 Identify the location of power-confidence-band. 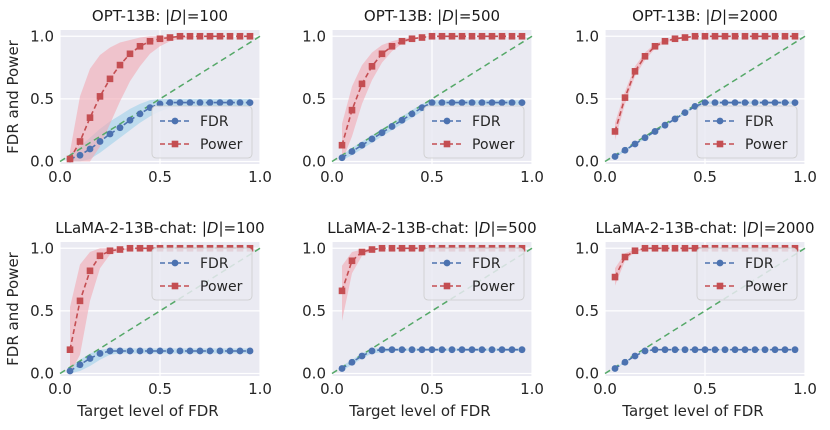
(432, 284).